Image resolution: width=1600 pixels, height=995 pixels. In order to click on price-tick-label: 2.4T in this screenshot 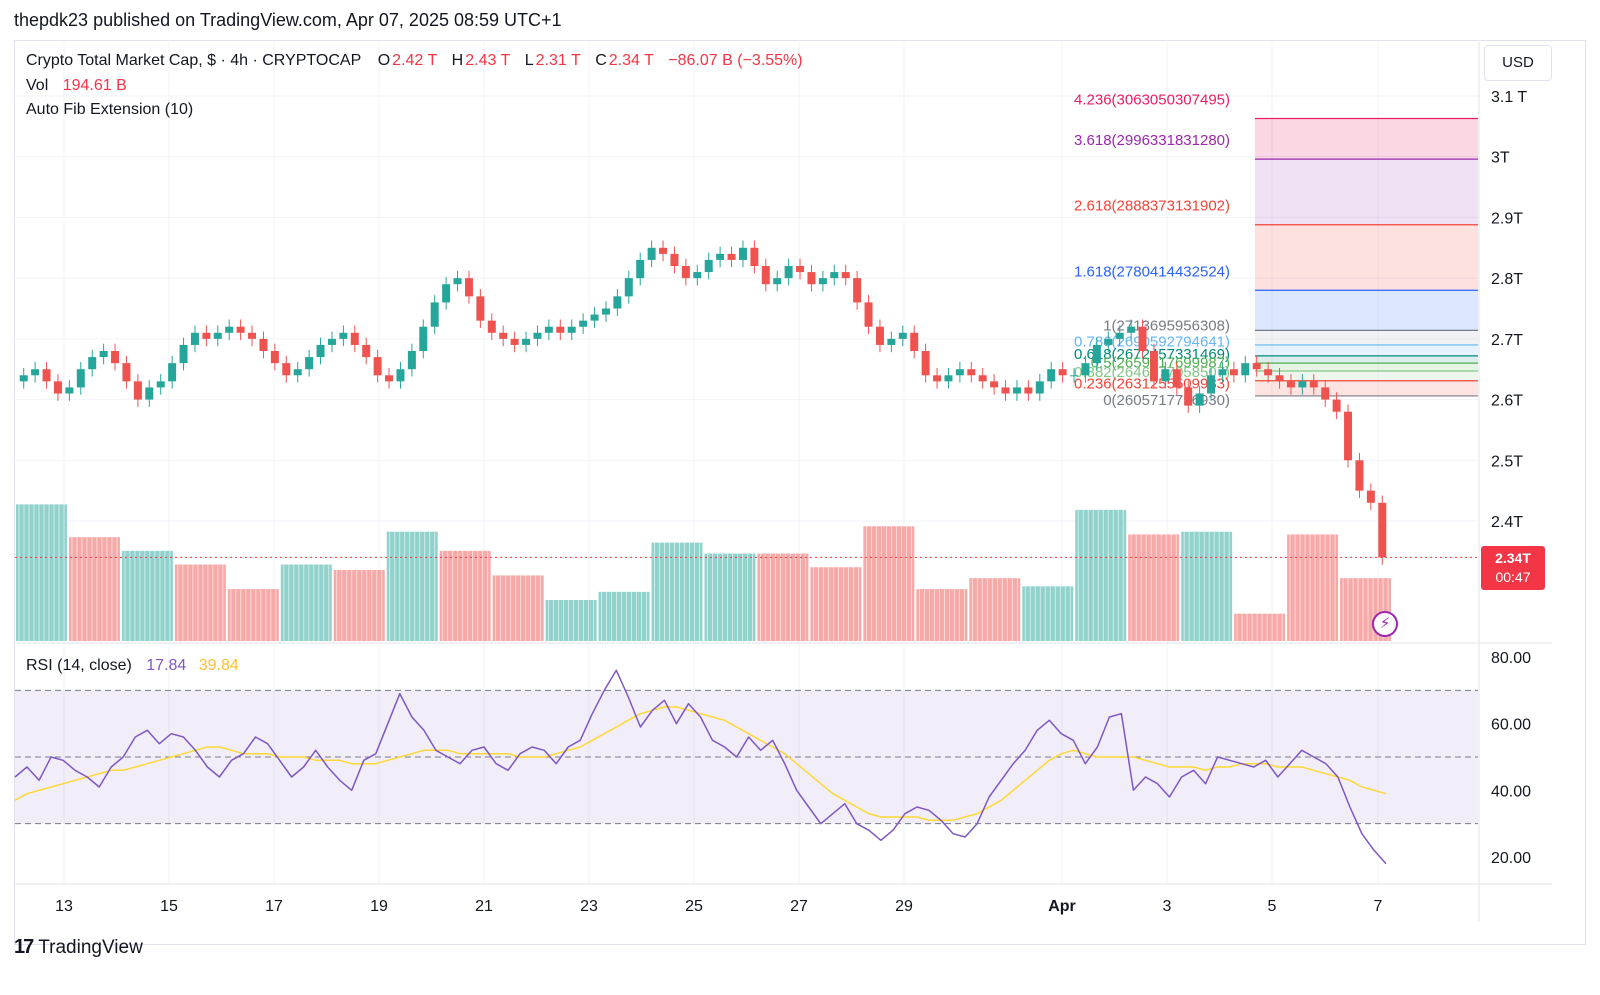, I will do `click(1507, 522)`.